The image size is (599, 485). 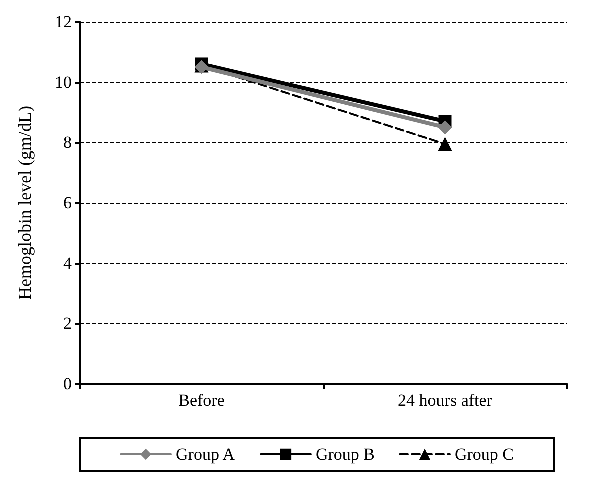 What do you see at coordinates (445, 400) in the screenshot?
I see `x-tick-label: 24 hours after` at bounding box center [445, 400].